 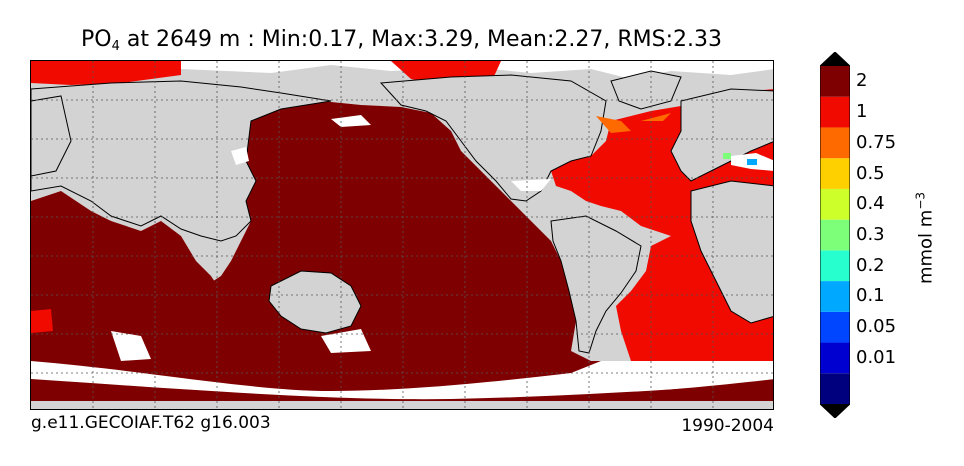 What do you see at coordinates (131, 346) in the screenshot?
I see `kerguelen-missing` at bounding box center [131, 346].